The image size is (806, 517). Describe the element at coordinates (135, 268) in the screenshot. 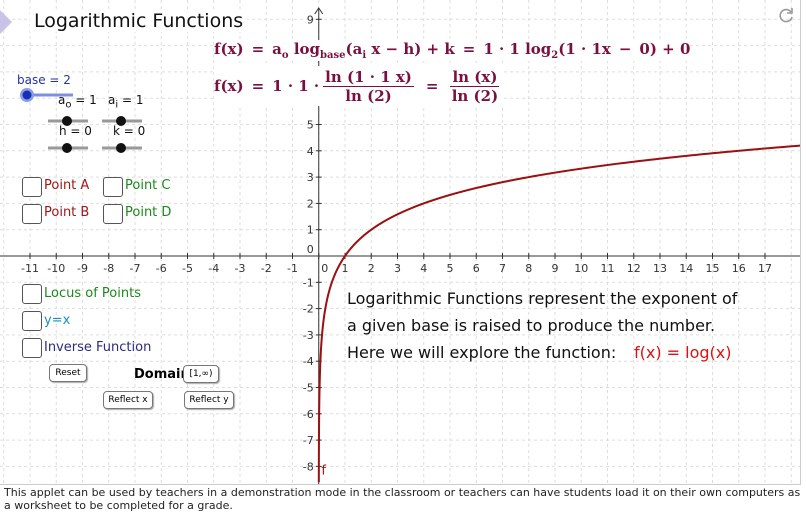

I see `x-tick-label: -7` at that location.